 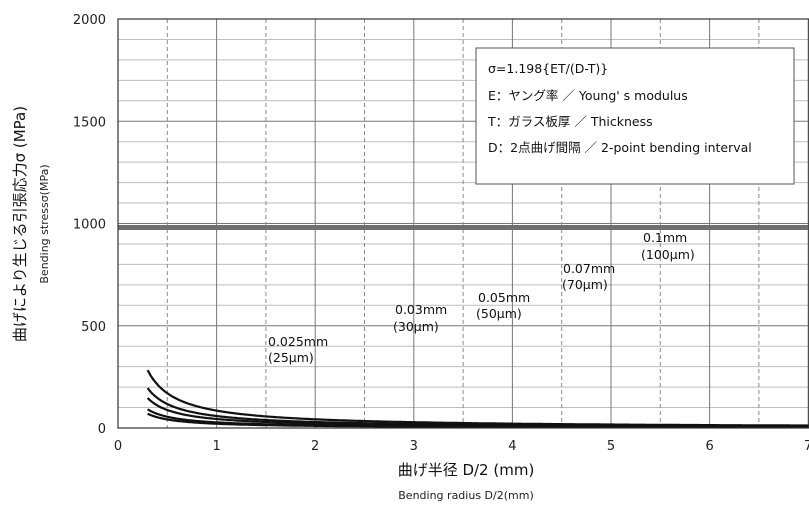 What do you see at coordinates (461, 446) in the screenshot?
I see `x-tick-labels: 0 1 2 3 4 5 6 7` at bounding box center [461, 446].